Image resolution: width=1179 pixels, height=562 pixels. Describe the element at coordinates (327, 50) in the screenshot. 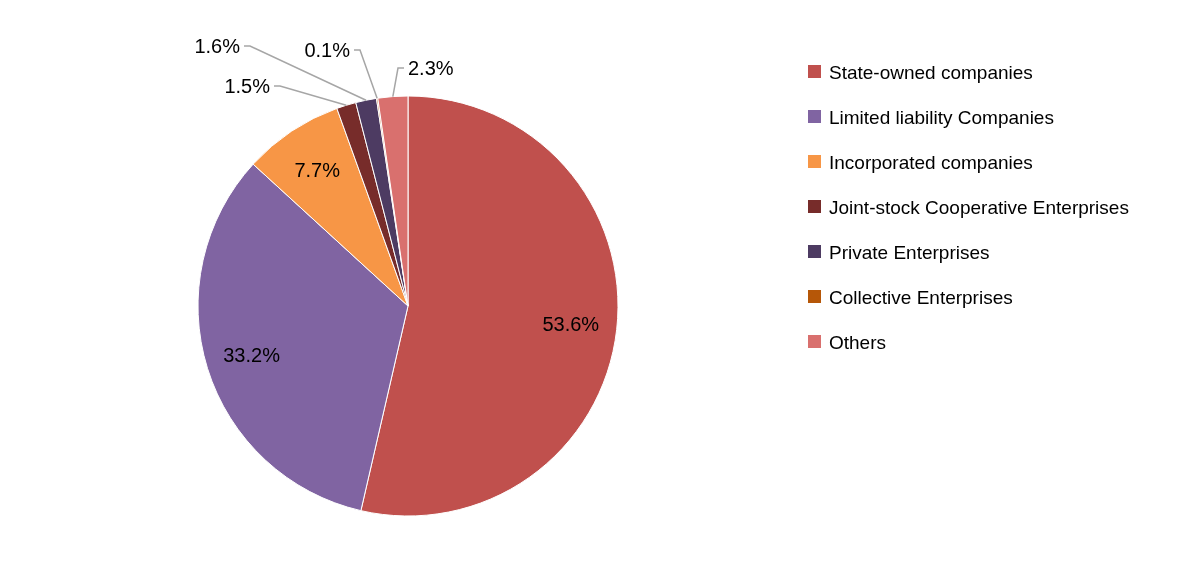

I see `data-label: 0.1%` at that location.